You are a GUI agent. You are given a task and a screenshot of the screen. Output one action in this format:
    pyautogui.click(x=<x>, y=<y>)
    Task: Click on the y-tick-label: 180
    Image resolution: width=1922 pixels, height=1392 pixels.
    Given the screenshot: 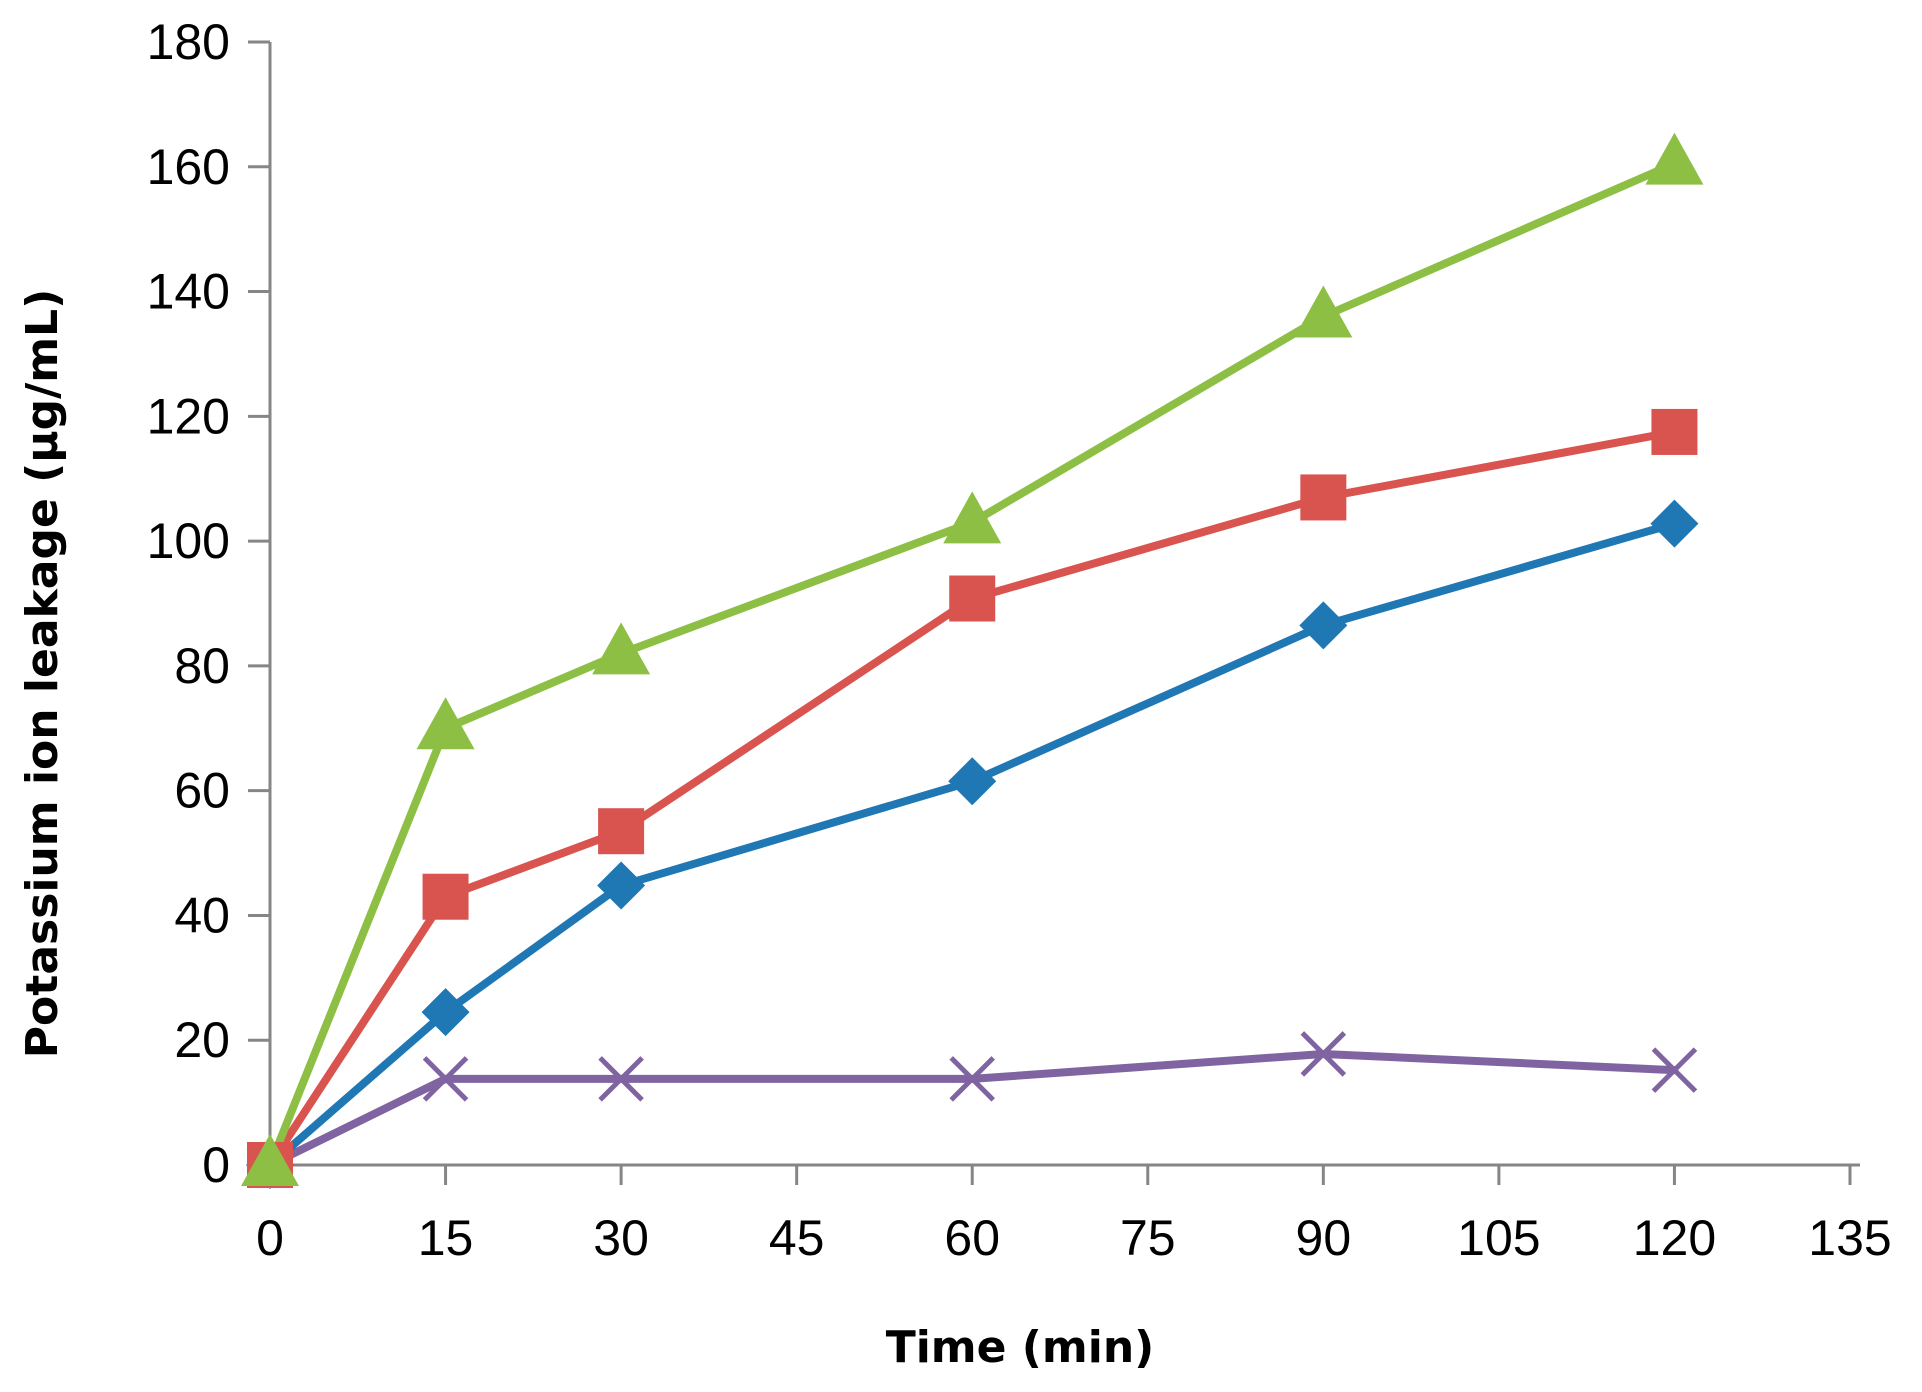 What is the action you would take?
    pyautogui.click(x=188, y=42)
    